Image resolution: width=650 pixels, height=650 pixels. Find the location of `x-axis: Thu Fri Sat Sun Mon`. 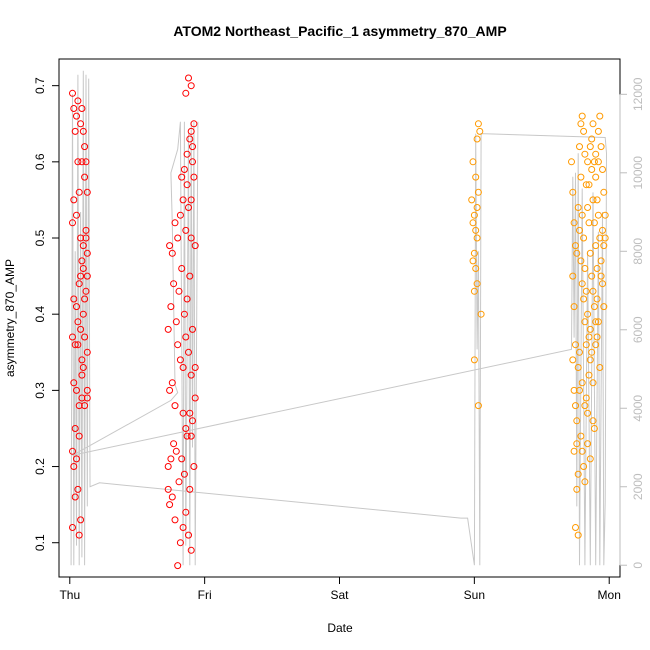

x-axis: Thu Fri Sat Sun Mon is located at coordinates (340, 589).